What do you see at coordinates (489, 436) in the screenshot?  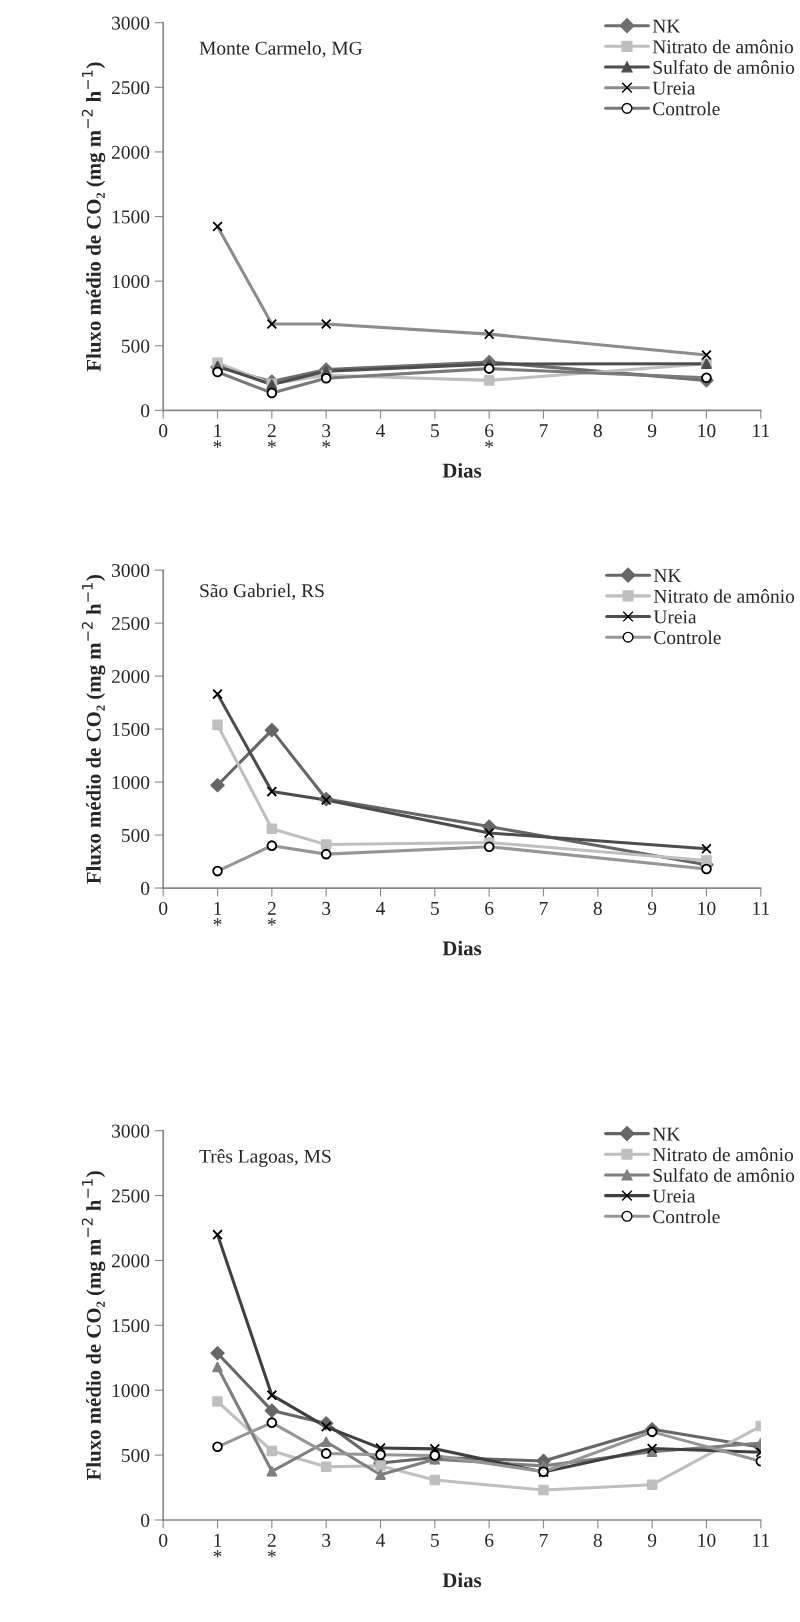 I see `x-tick-label: 6 *` at bounding box center [489, 436].